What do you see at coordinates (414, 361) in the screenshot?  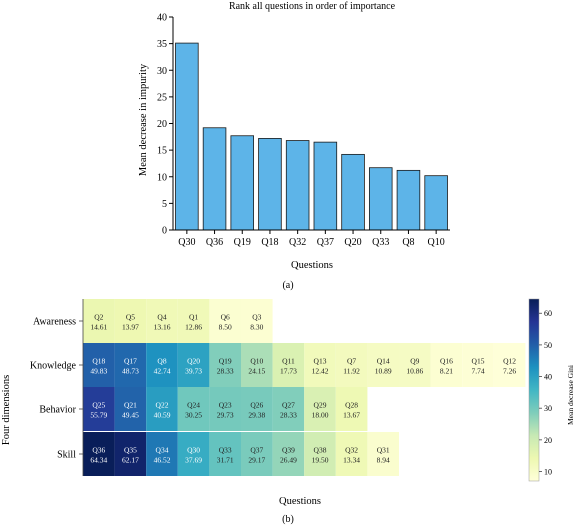 I see `cell-question-label: Q9` at bounding box center [414, 361].